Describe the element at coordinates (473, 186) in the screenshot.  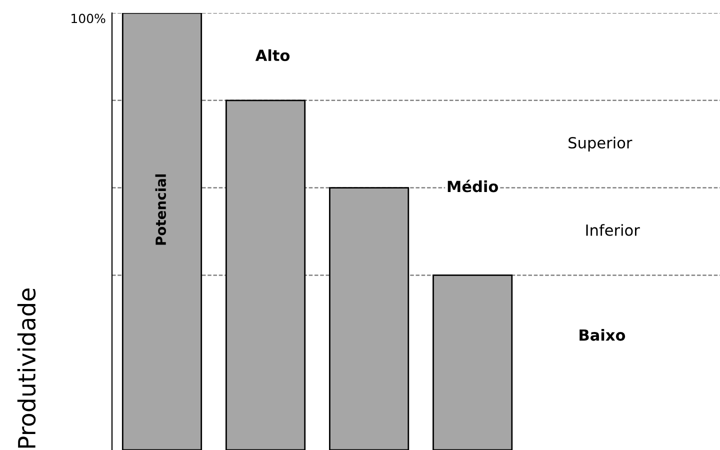
I see `annotation: Médio` at that location.